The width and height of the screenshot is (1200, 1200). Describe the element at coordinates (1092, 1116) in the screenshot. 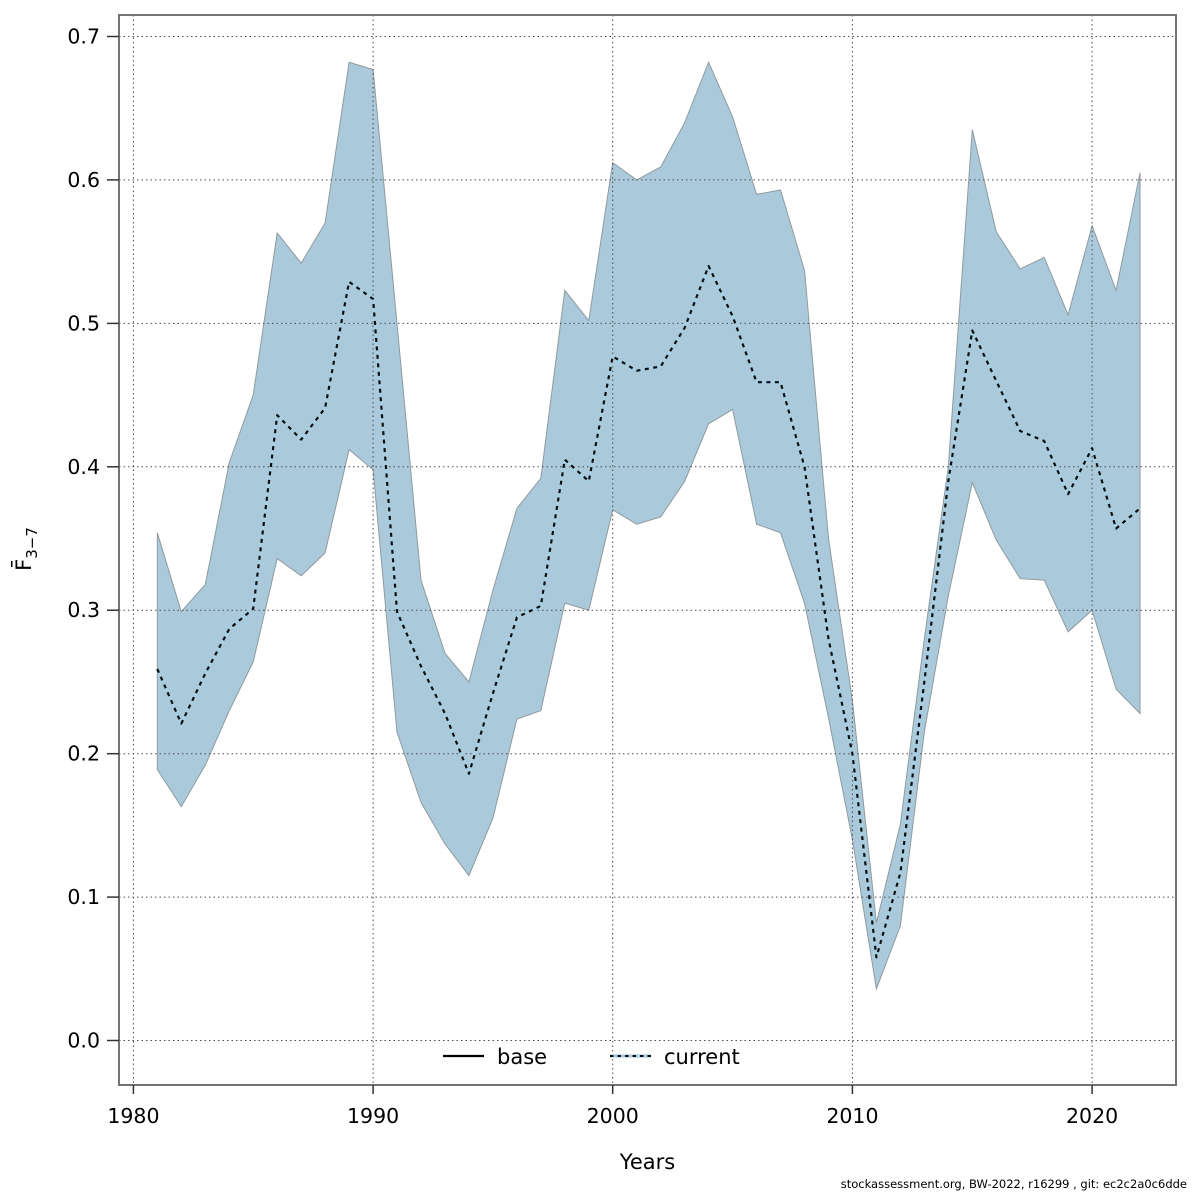

I see `x-tick-label: 2020` at that location.